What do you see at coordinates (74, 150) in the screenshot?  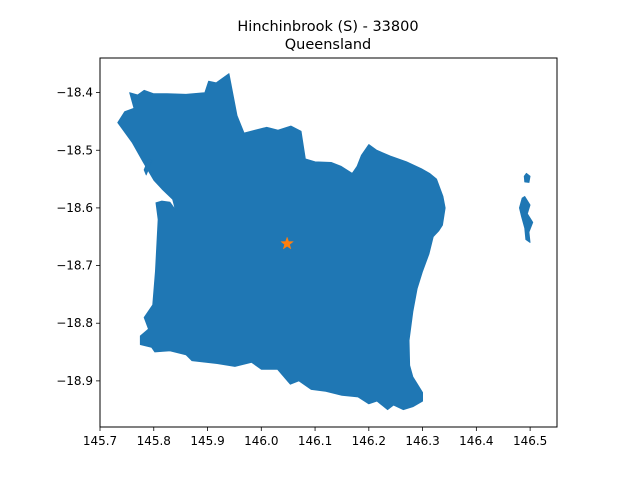 I see `y-tick-label: −18.5` at bounding box center [74, 150].